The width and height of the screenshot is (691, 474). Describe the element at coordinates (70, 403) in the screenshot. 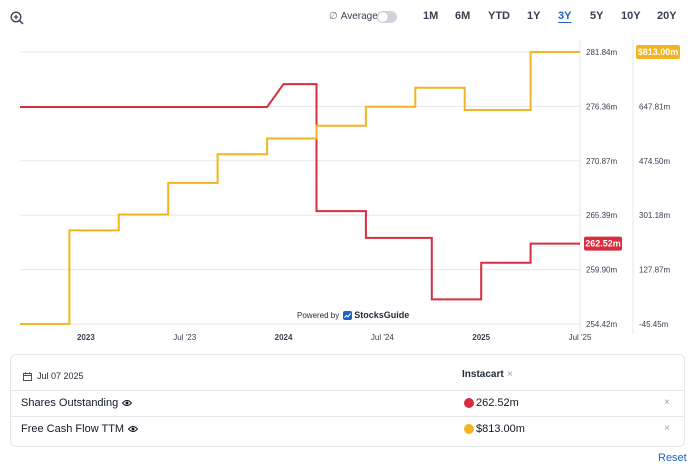

I see `metric-label-text: Shares Outstanding` at that location.